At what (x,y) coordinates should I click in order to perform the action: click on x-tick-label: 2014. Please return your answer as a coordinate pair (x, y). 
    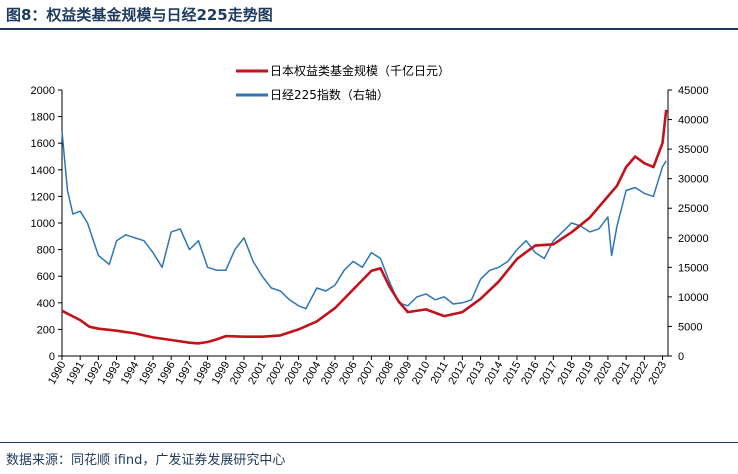
    Looking at the image, I should click on (494, 372).